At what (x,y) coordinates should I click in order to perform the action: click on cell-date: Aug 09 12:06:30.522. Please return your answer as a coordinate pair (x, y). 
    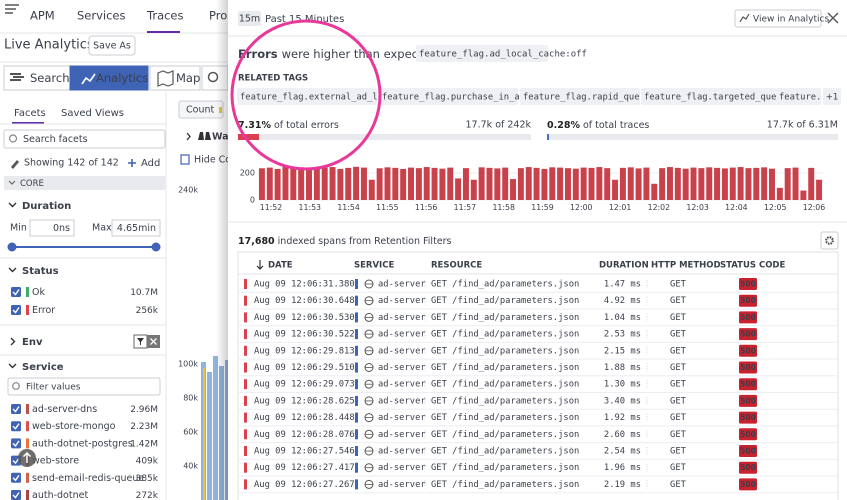
    Looking at the image, I should click on (304, 335).